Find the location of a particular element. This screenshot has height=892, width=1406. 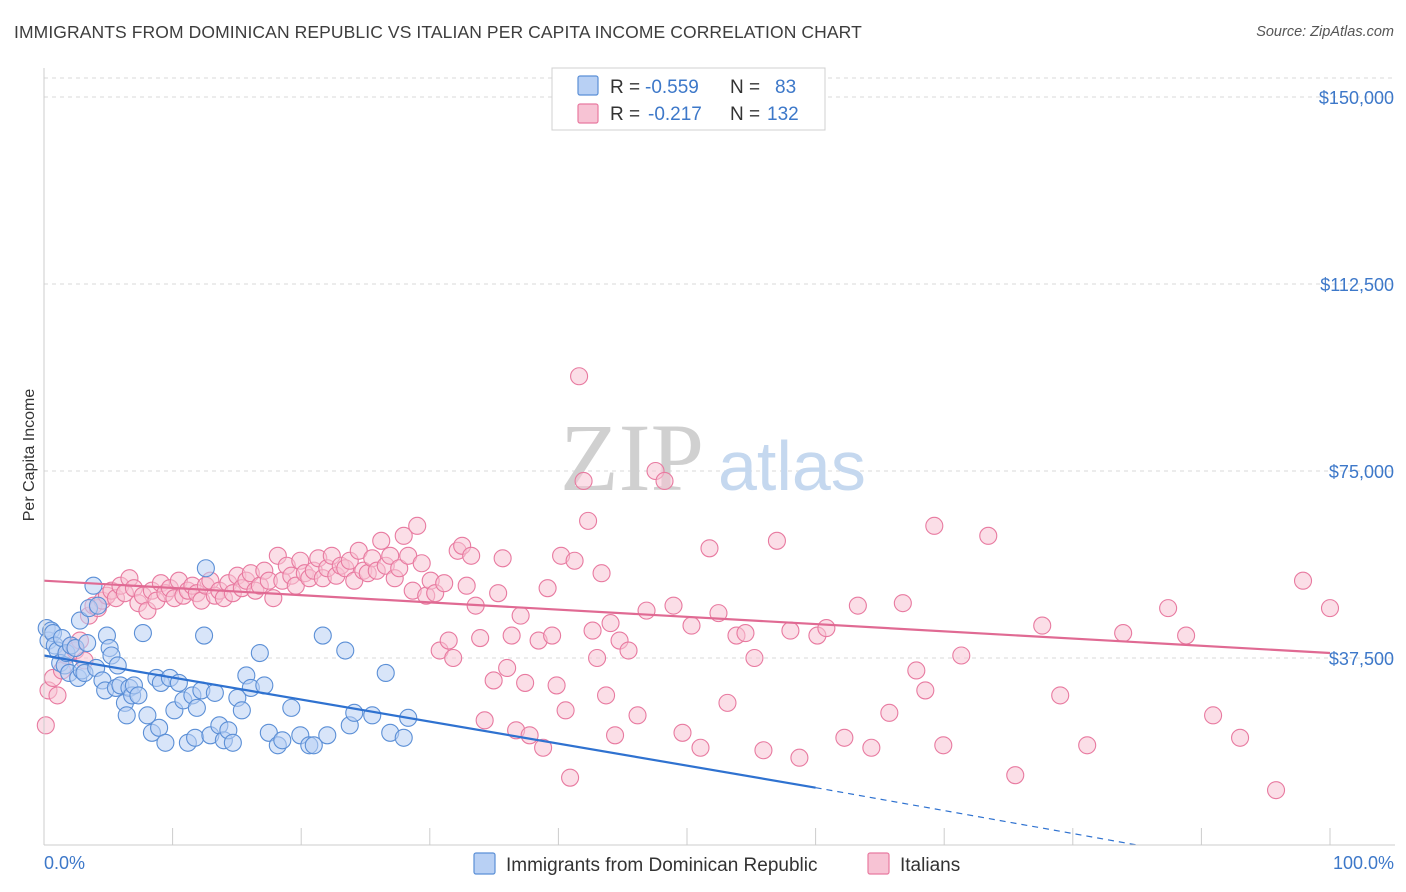

bottom-legend-swatch-blue is located at coordinates (484, 863).